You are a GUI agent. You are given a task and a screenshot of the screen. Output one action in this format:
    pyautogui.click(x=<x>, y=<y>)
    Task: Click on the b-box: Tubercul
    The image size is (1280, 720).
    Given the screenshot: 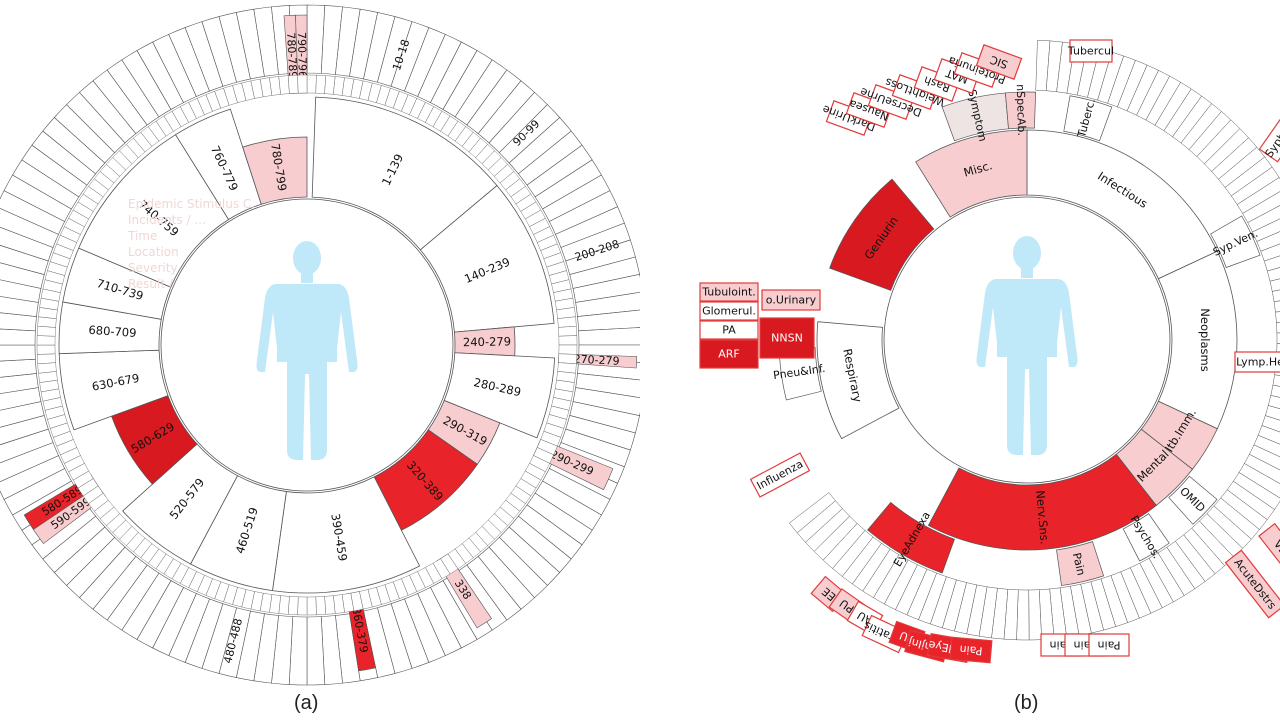 What is the action you would take?
    pyautogui.click(x=1090, y=51)
    